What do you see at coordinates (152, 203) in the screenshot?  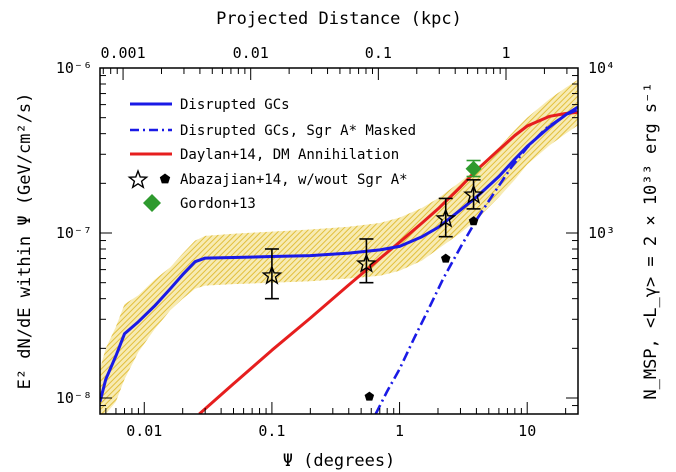 I see `legend-marker-diamond` at bounding box center [152, 203].